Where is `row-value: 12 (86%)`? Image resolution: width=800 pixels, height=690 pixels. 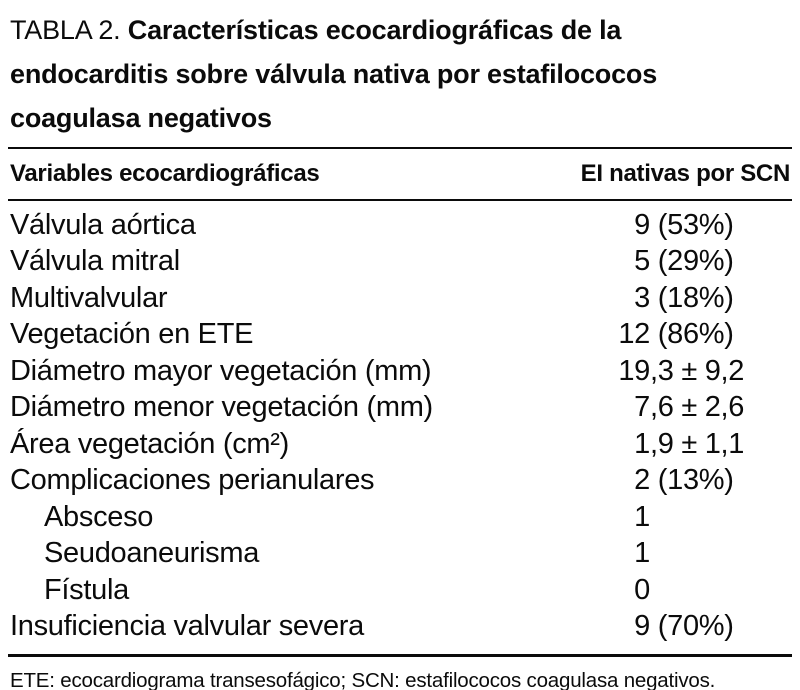
row-value: 12 (86%) is located at coordinates (686, 334).